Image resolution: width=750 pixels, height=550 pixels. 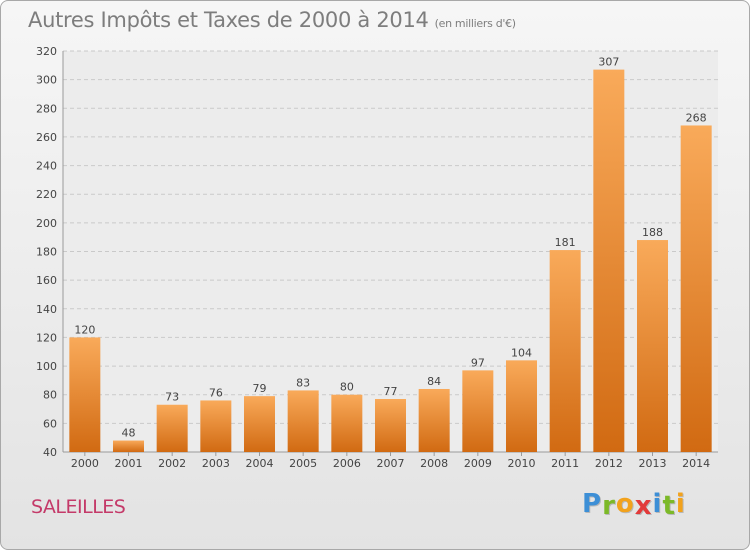 I want to click on x-tick-label: 2009, so click(x=478, y=463).